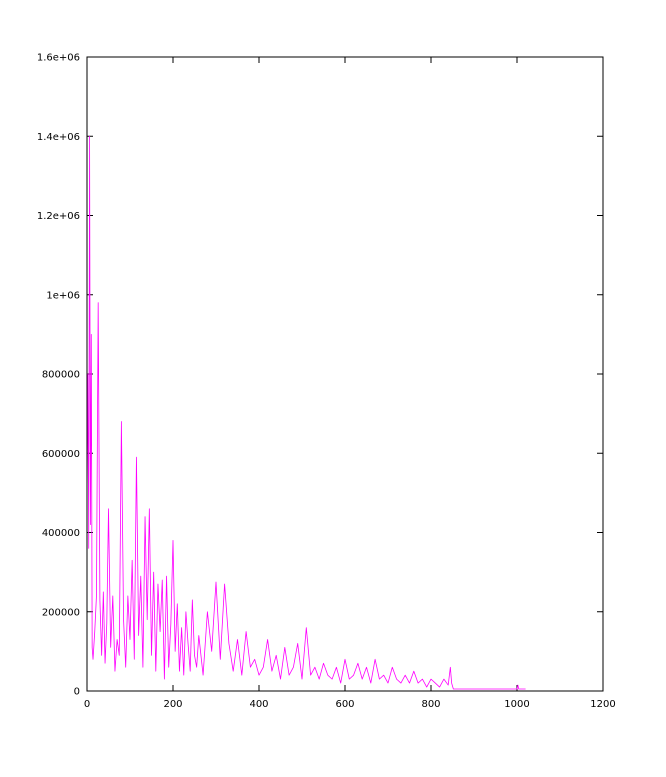  What do you see at coordinates (87, 704) in the screenshot?
I see `x-tick-label: 0` at bounding box center [87, 704].